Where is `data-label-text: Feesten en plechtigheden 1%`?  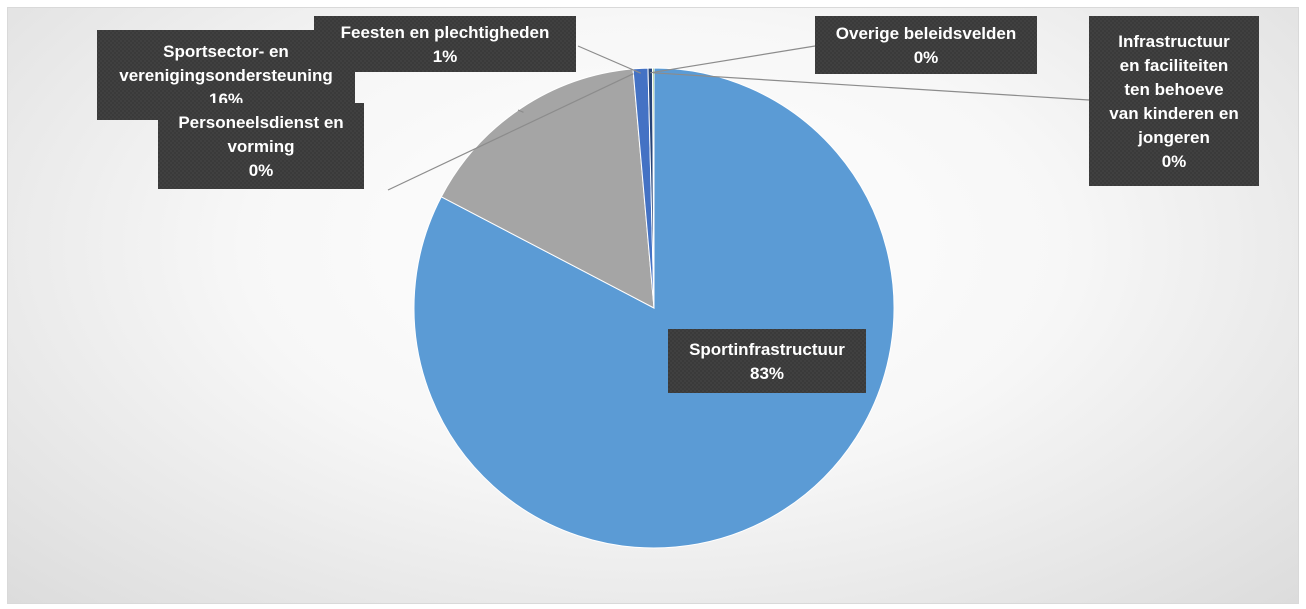
data-label-text: Feesten en plechtigheden 1% is located at coordinates (445, 44).